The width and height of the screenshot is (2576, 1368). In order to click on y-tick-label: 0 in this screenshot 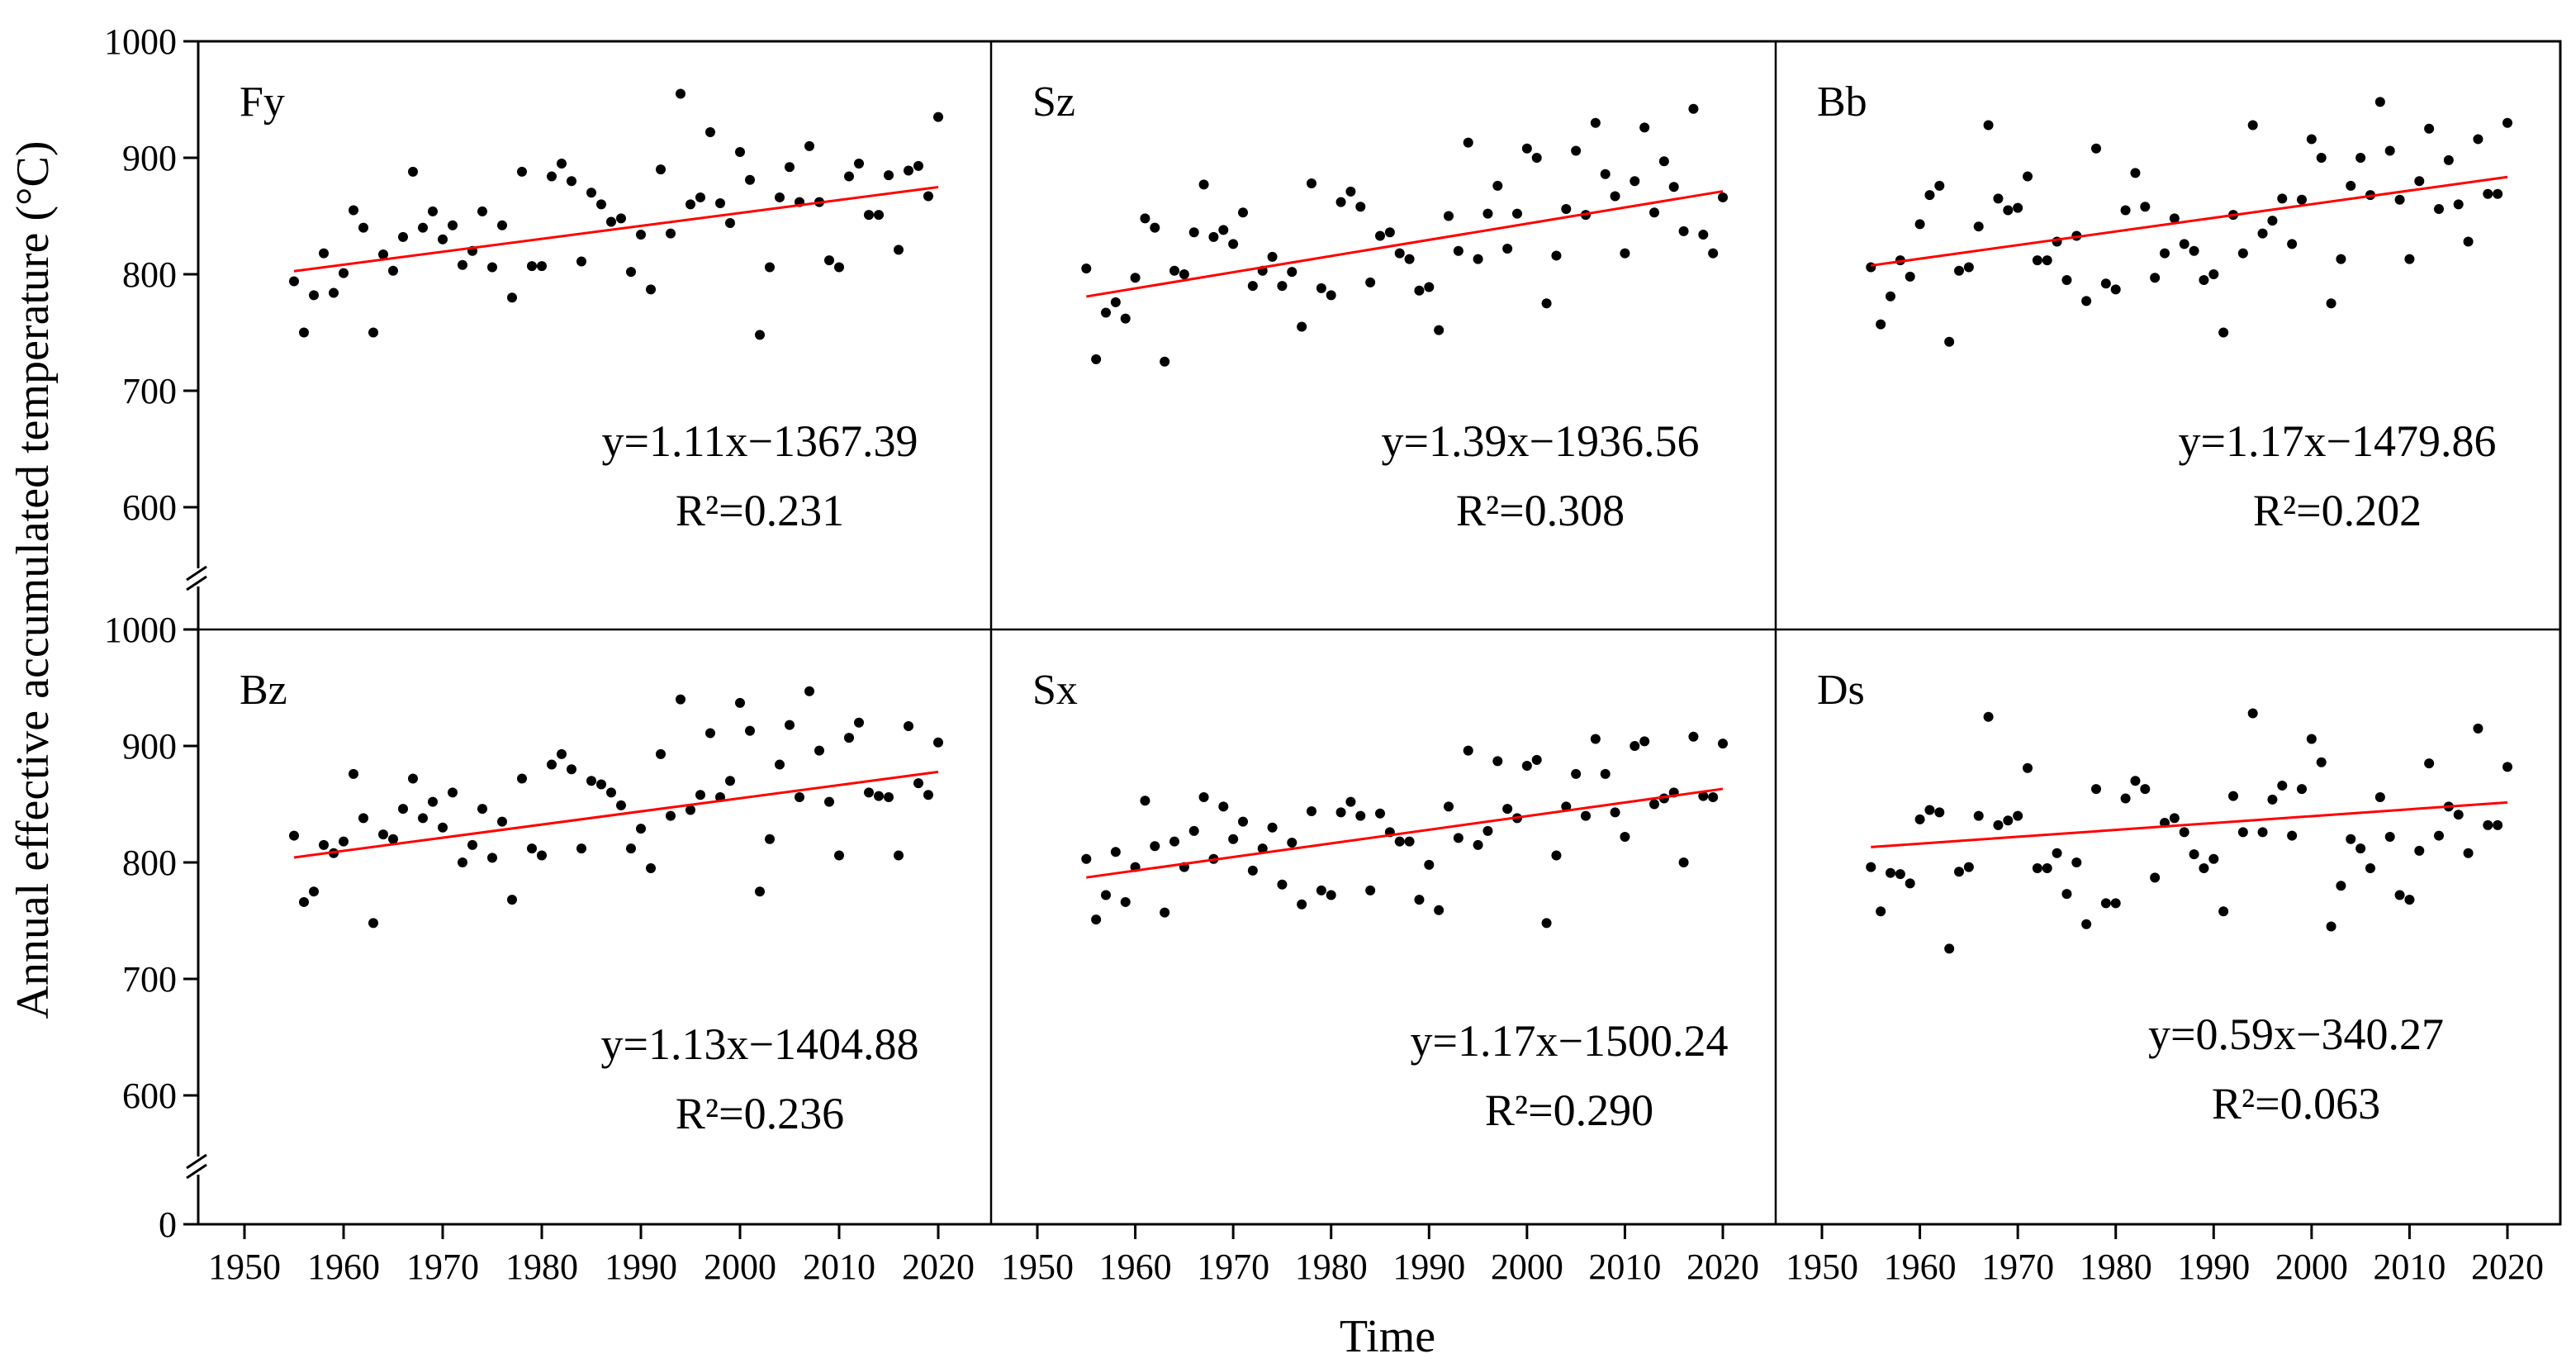, I will do `click(168, 1224)`.